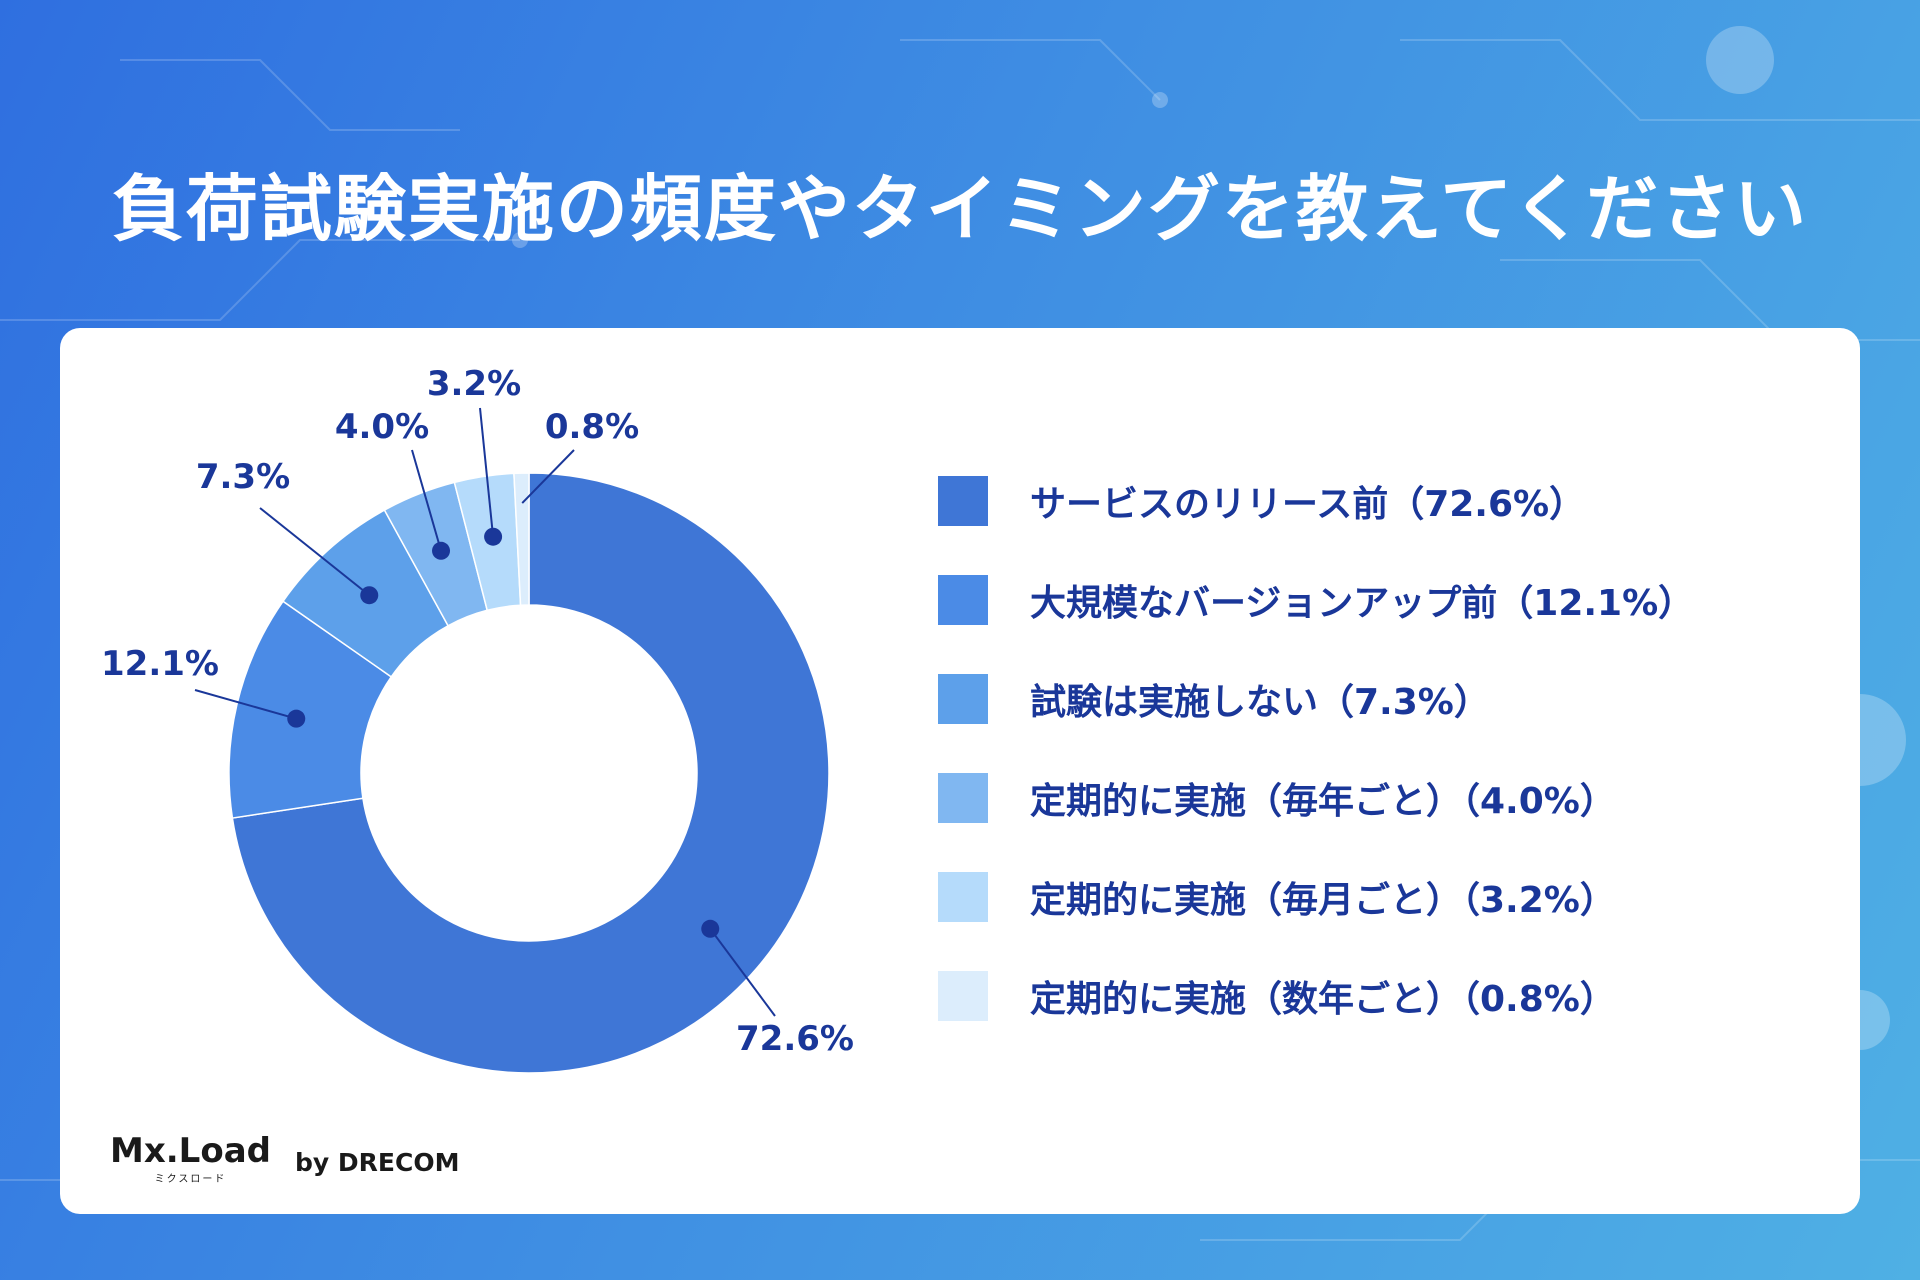 The width and height of the screenshot is (1920, 1280). I want to click on legend-item: 定期的に実施（数年ごと）（0.8%）, so click(1316, 996).